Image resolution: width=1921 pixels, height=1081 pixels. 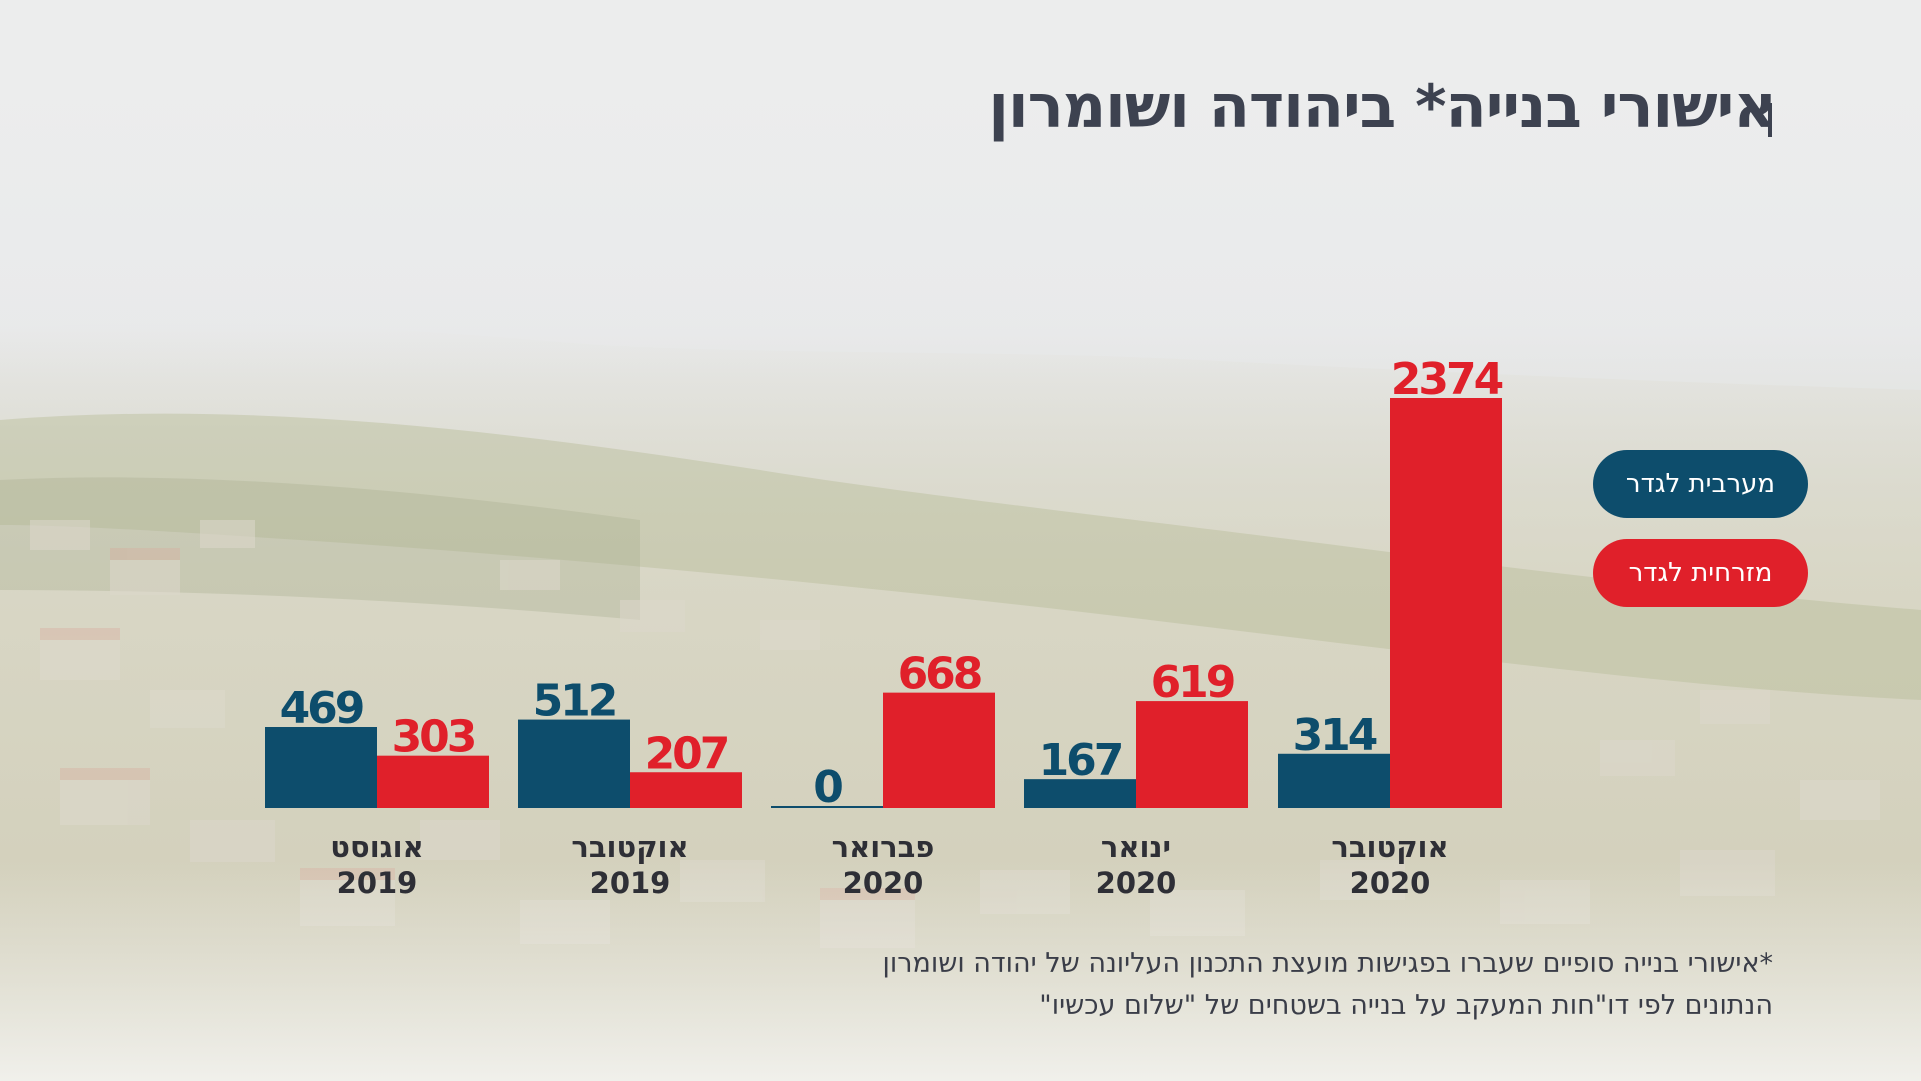 What do you see at coordinates (1700, 573) in the screenshot?
I see `legend-east-of-fence: מזרחית לגדר` at bounding box center [1700, 573].